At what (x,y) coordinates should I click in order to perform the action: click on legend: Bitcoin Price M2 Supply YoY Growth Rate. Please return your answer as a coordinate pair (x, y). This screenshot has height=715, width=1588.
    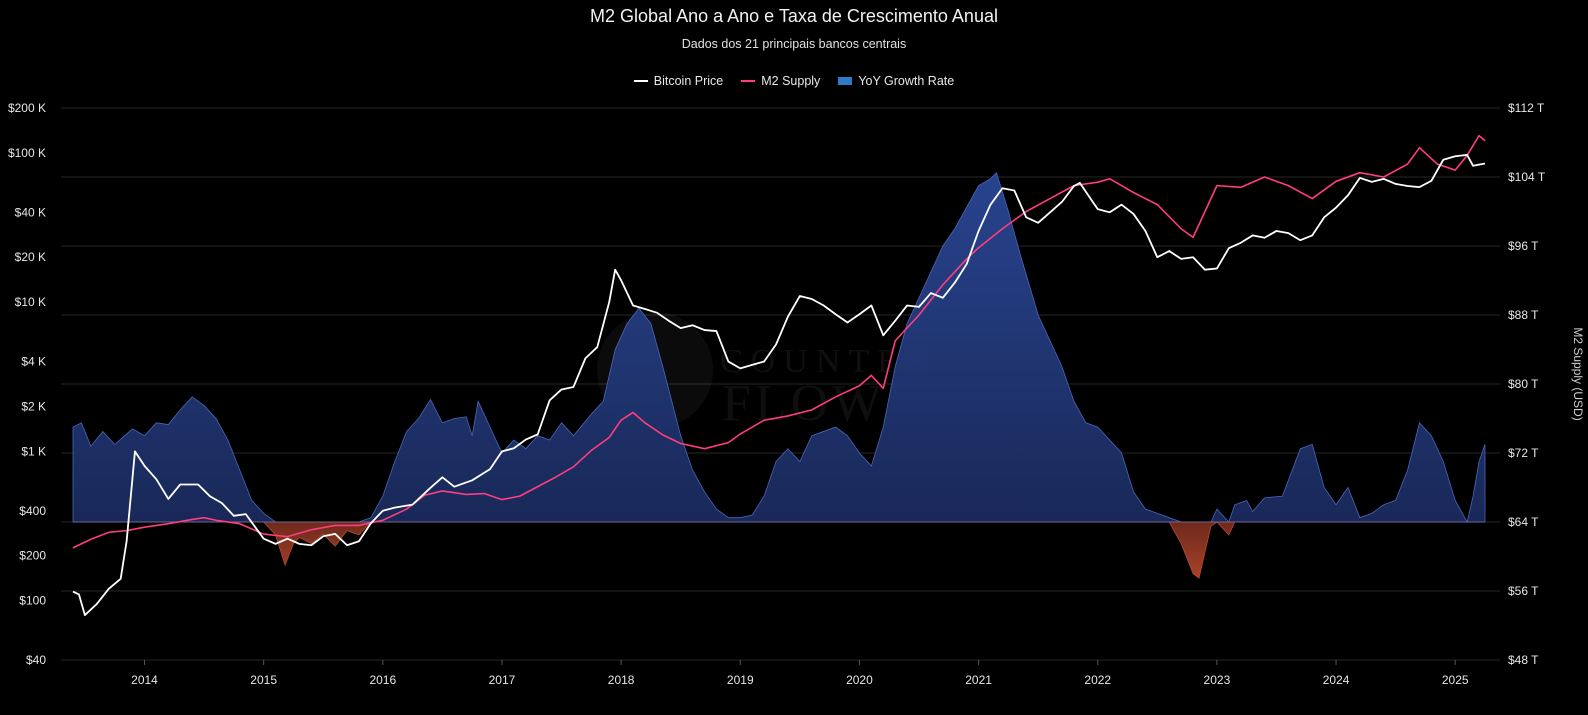
    Looking at the image, I should click on (794, 81).